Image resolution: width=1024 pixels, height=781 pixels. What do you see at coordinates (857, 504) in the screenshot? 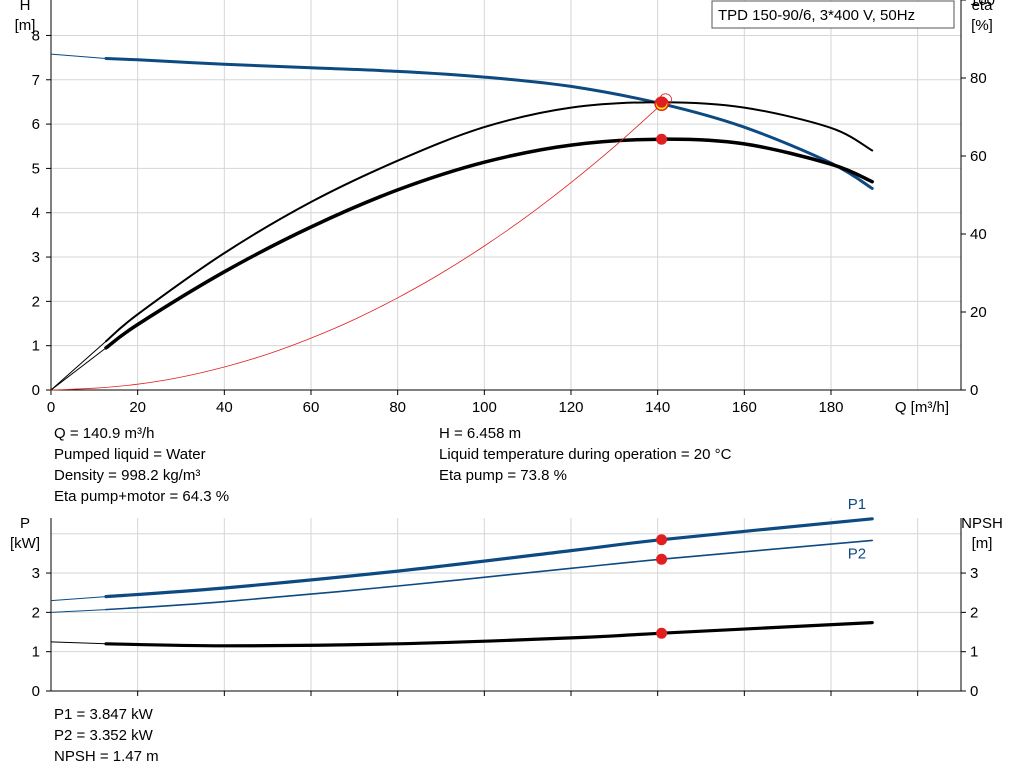
I see `bottom-p1-label: P1` at bounding box center [857, 504].